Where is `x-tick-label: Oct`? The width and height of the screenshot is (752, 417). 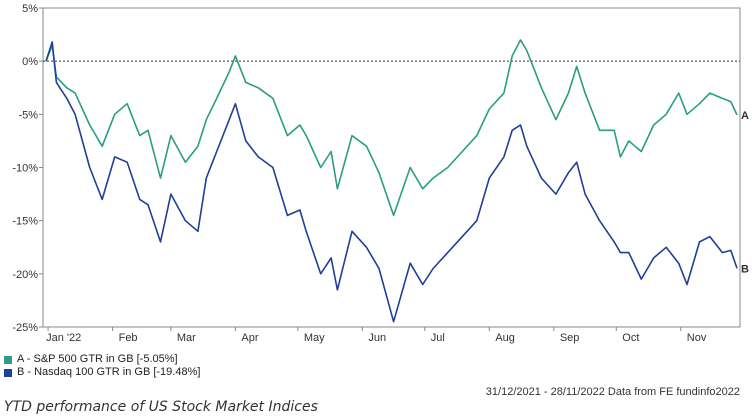
x-tick-label: Oct is located at coordinates (630, 338).